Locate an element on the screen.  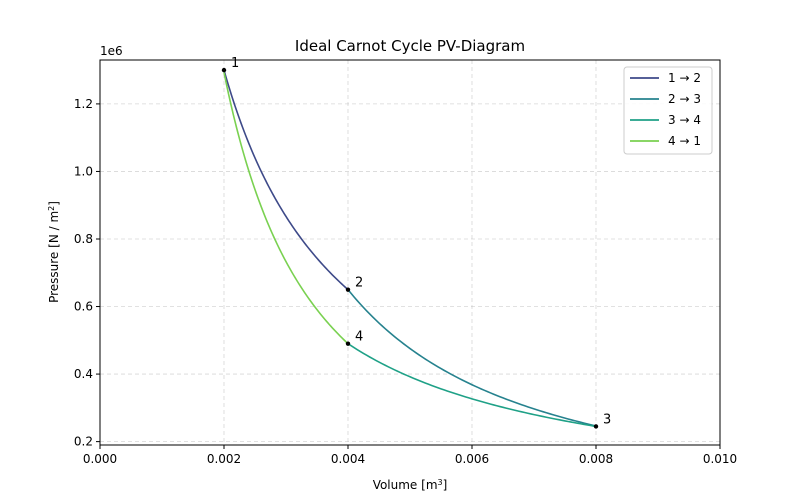
state-label-1: 1 is located at coordinates (235, 63).